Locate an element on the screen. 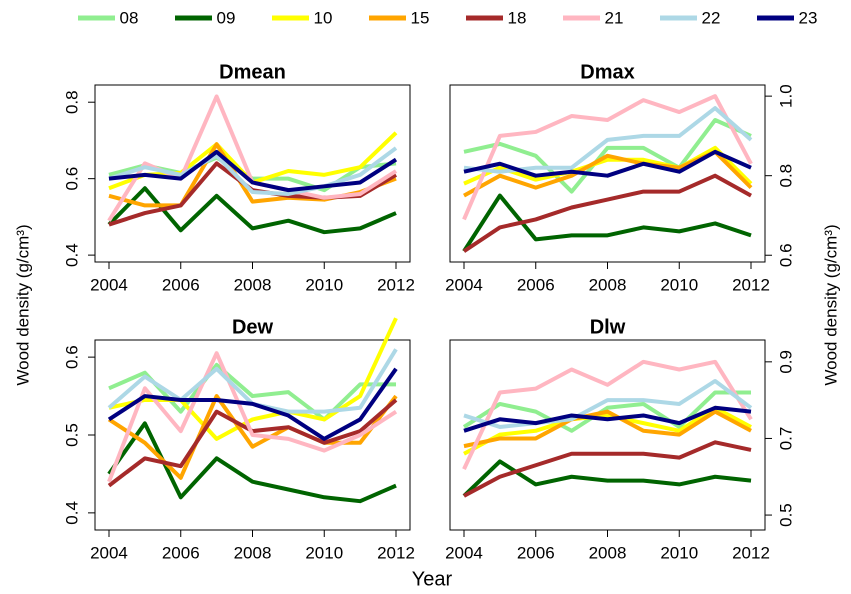 The image size is (851, 594). legend-label: 18 is located at coordinates (517, 17).